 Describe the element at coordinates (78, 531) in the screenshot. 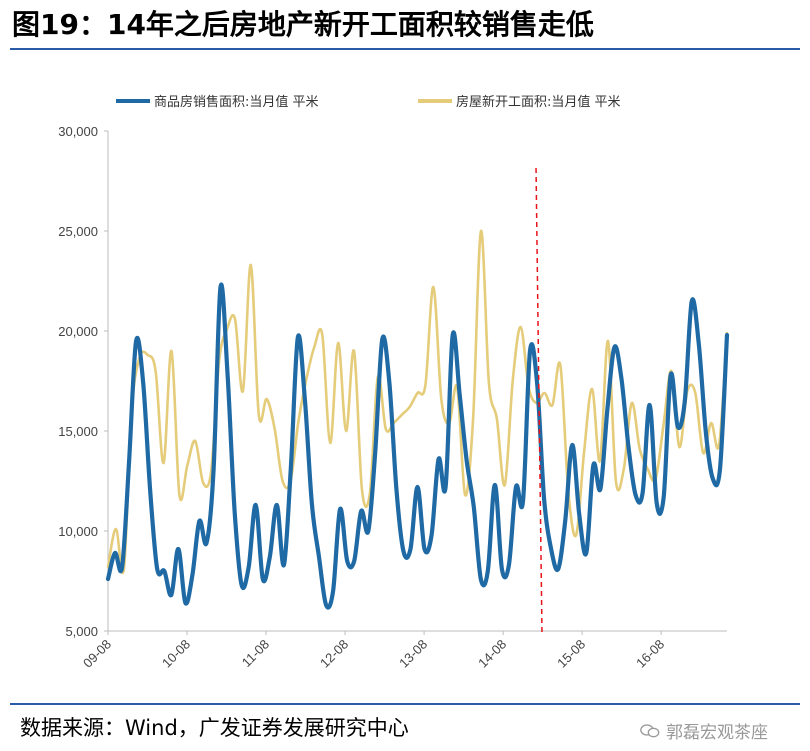

I see `y-tick-label: 10,000` at that location.